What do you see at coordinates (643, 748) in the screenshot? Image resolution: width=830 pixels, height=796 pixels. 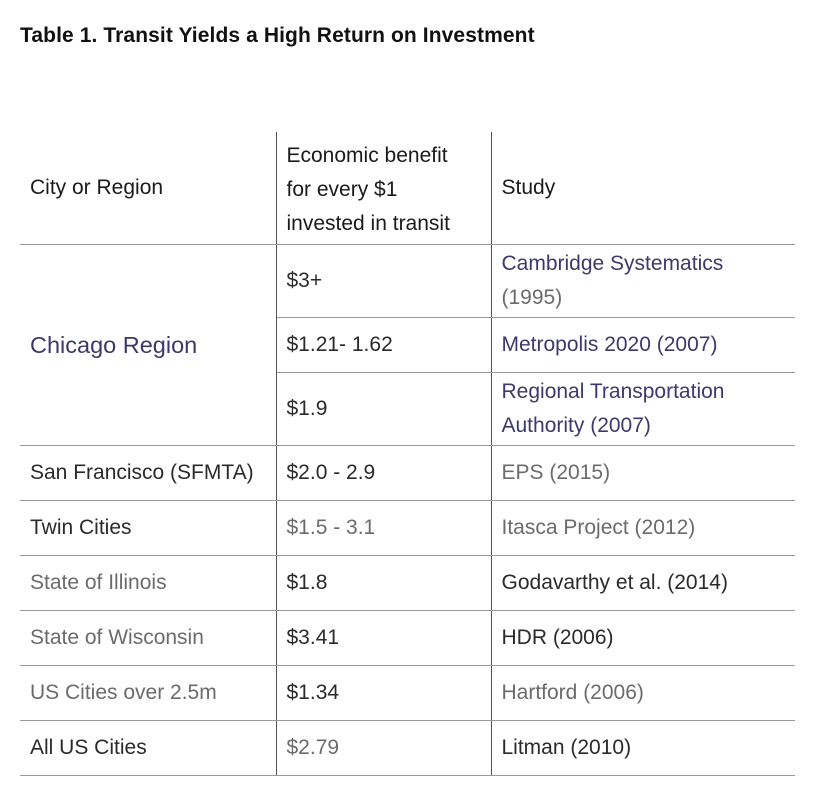 I see `study-cell: Litman (2010)` at bounding box center [643, 748].